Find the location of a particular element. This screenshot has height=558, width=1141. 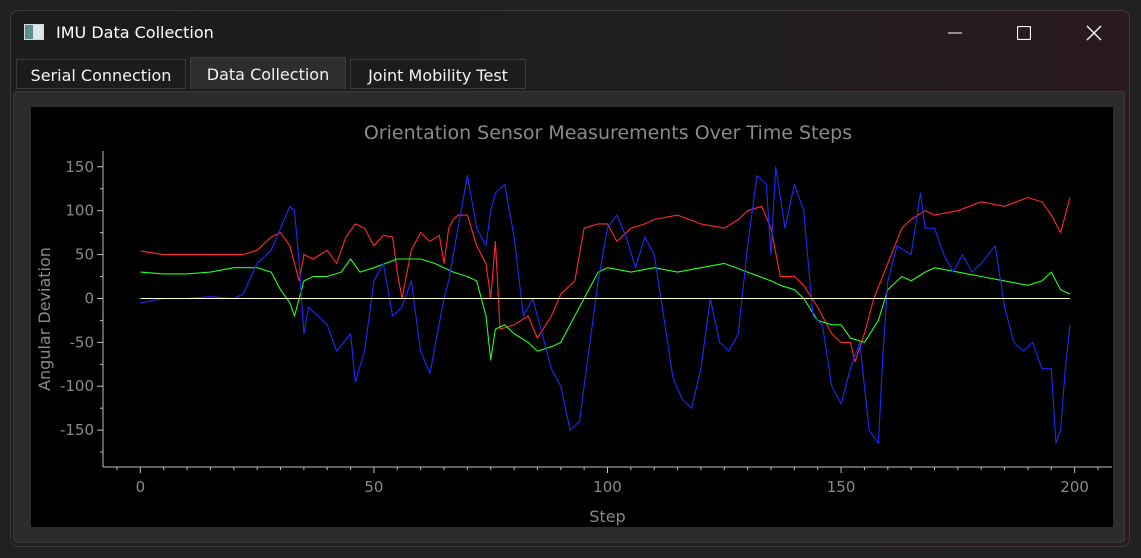

tab-data-collection: Data Collection is located at coordinates (268, 73).